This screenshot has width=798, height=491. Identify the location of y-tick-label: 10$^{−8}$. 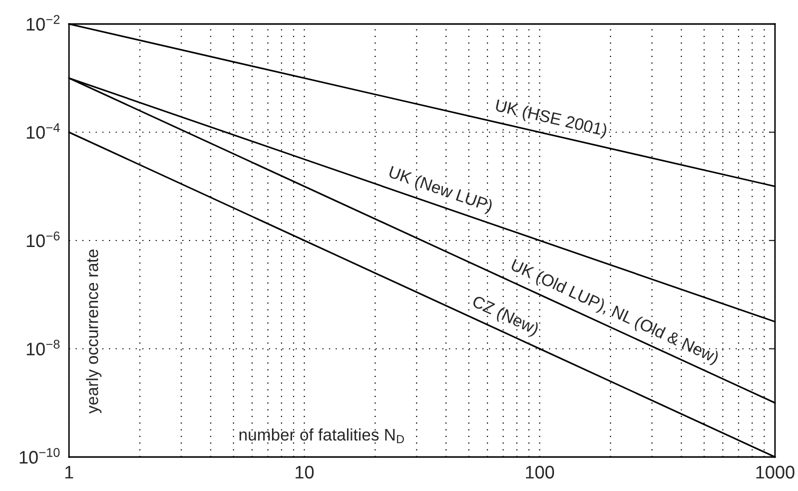
(43, 348).